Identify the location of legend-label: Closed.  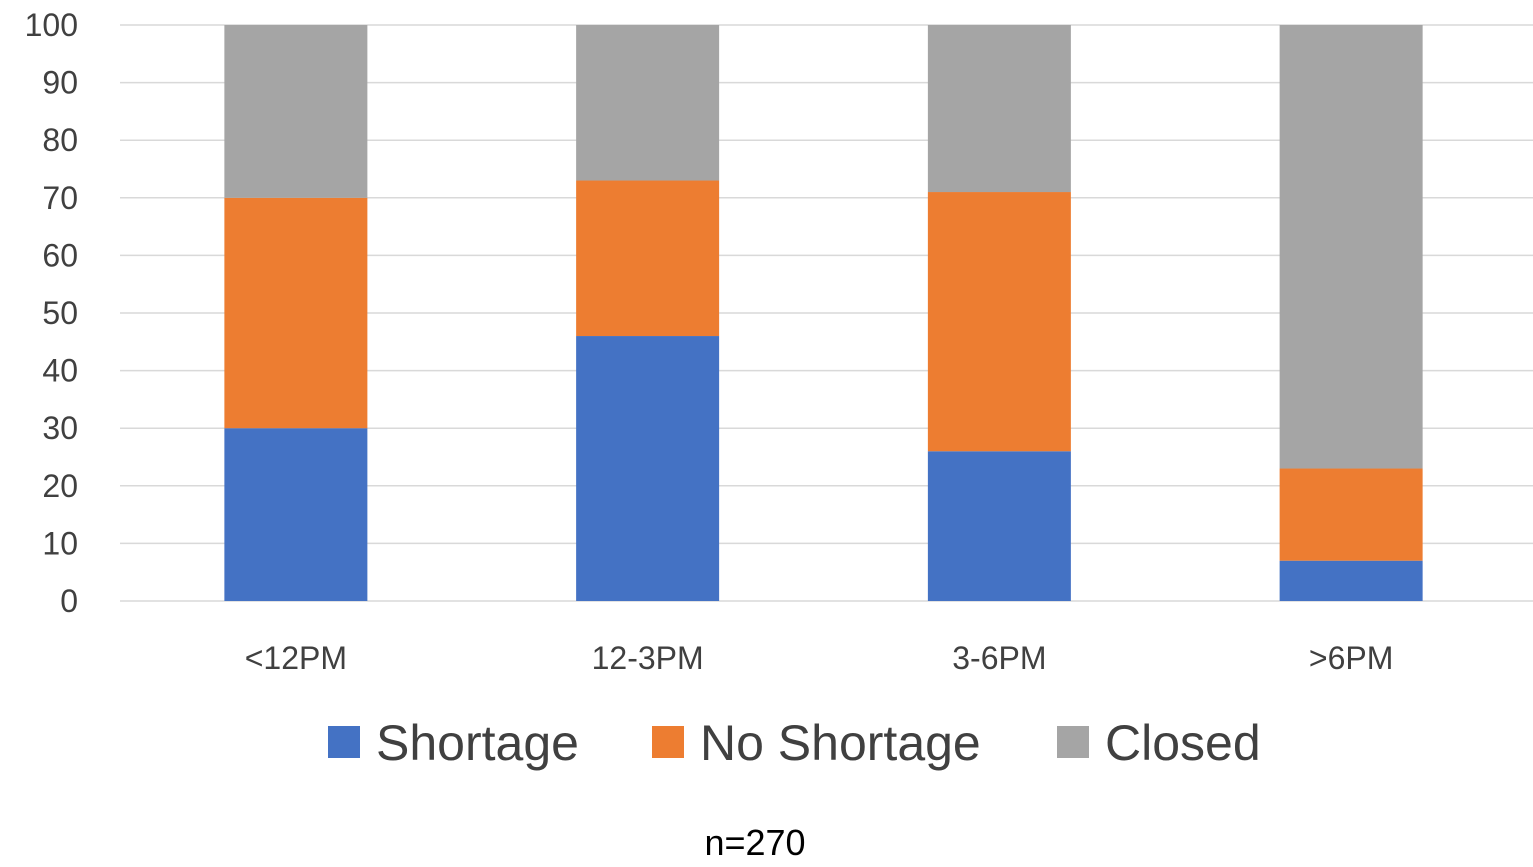
(1183, 743).